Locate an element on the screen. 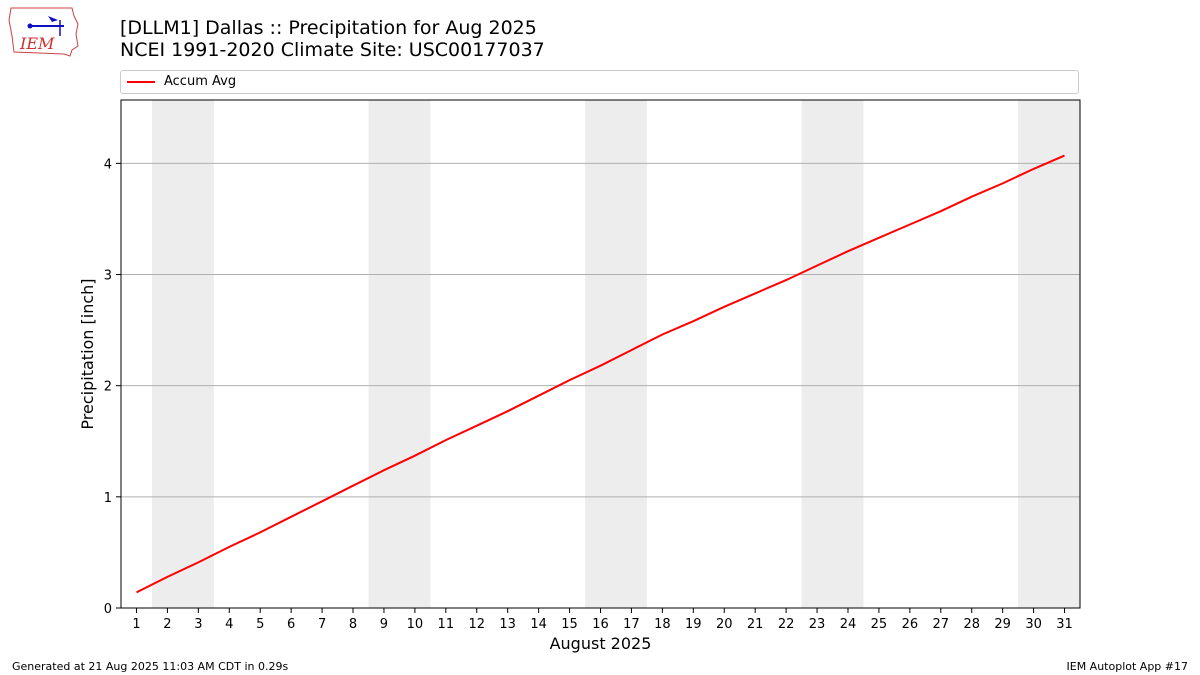 This screenshot has width=1200, height=675. x-tick-label-22: 22 is located at coordinates (786, 624).